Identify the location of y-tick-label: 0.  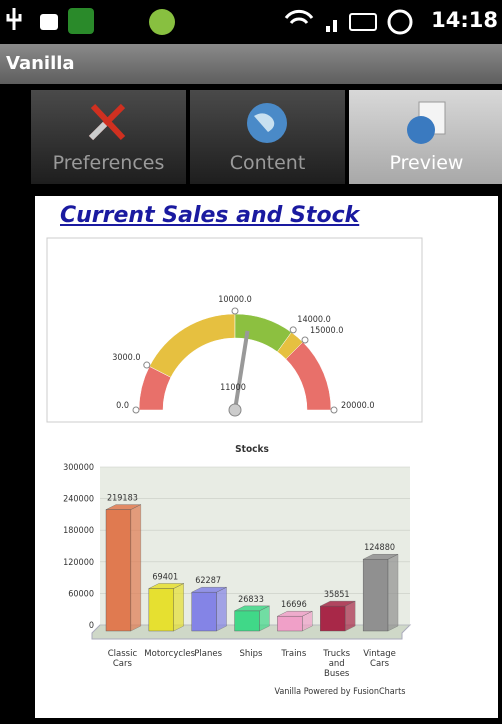
(91, 626).